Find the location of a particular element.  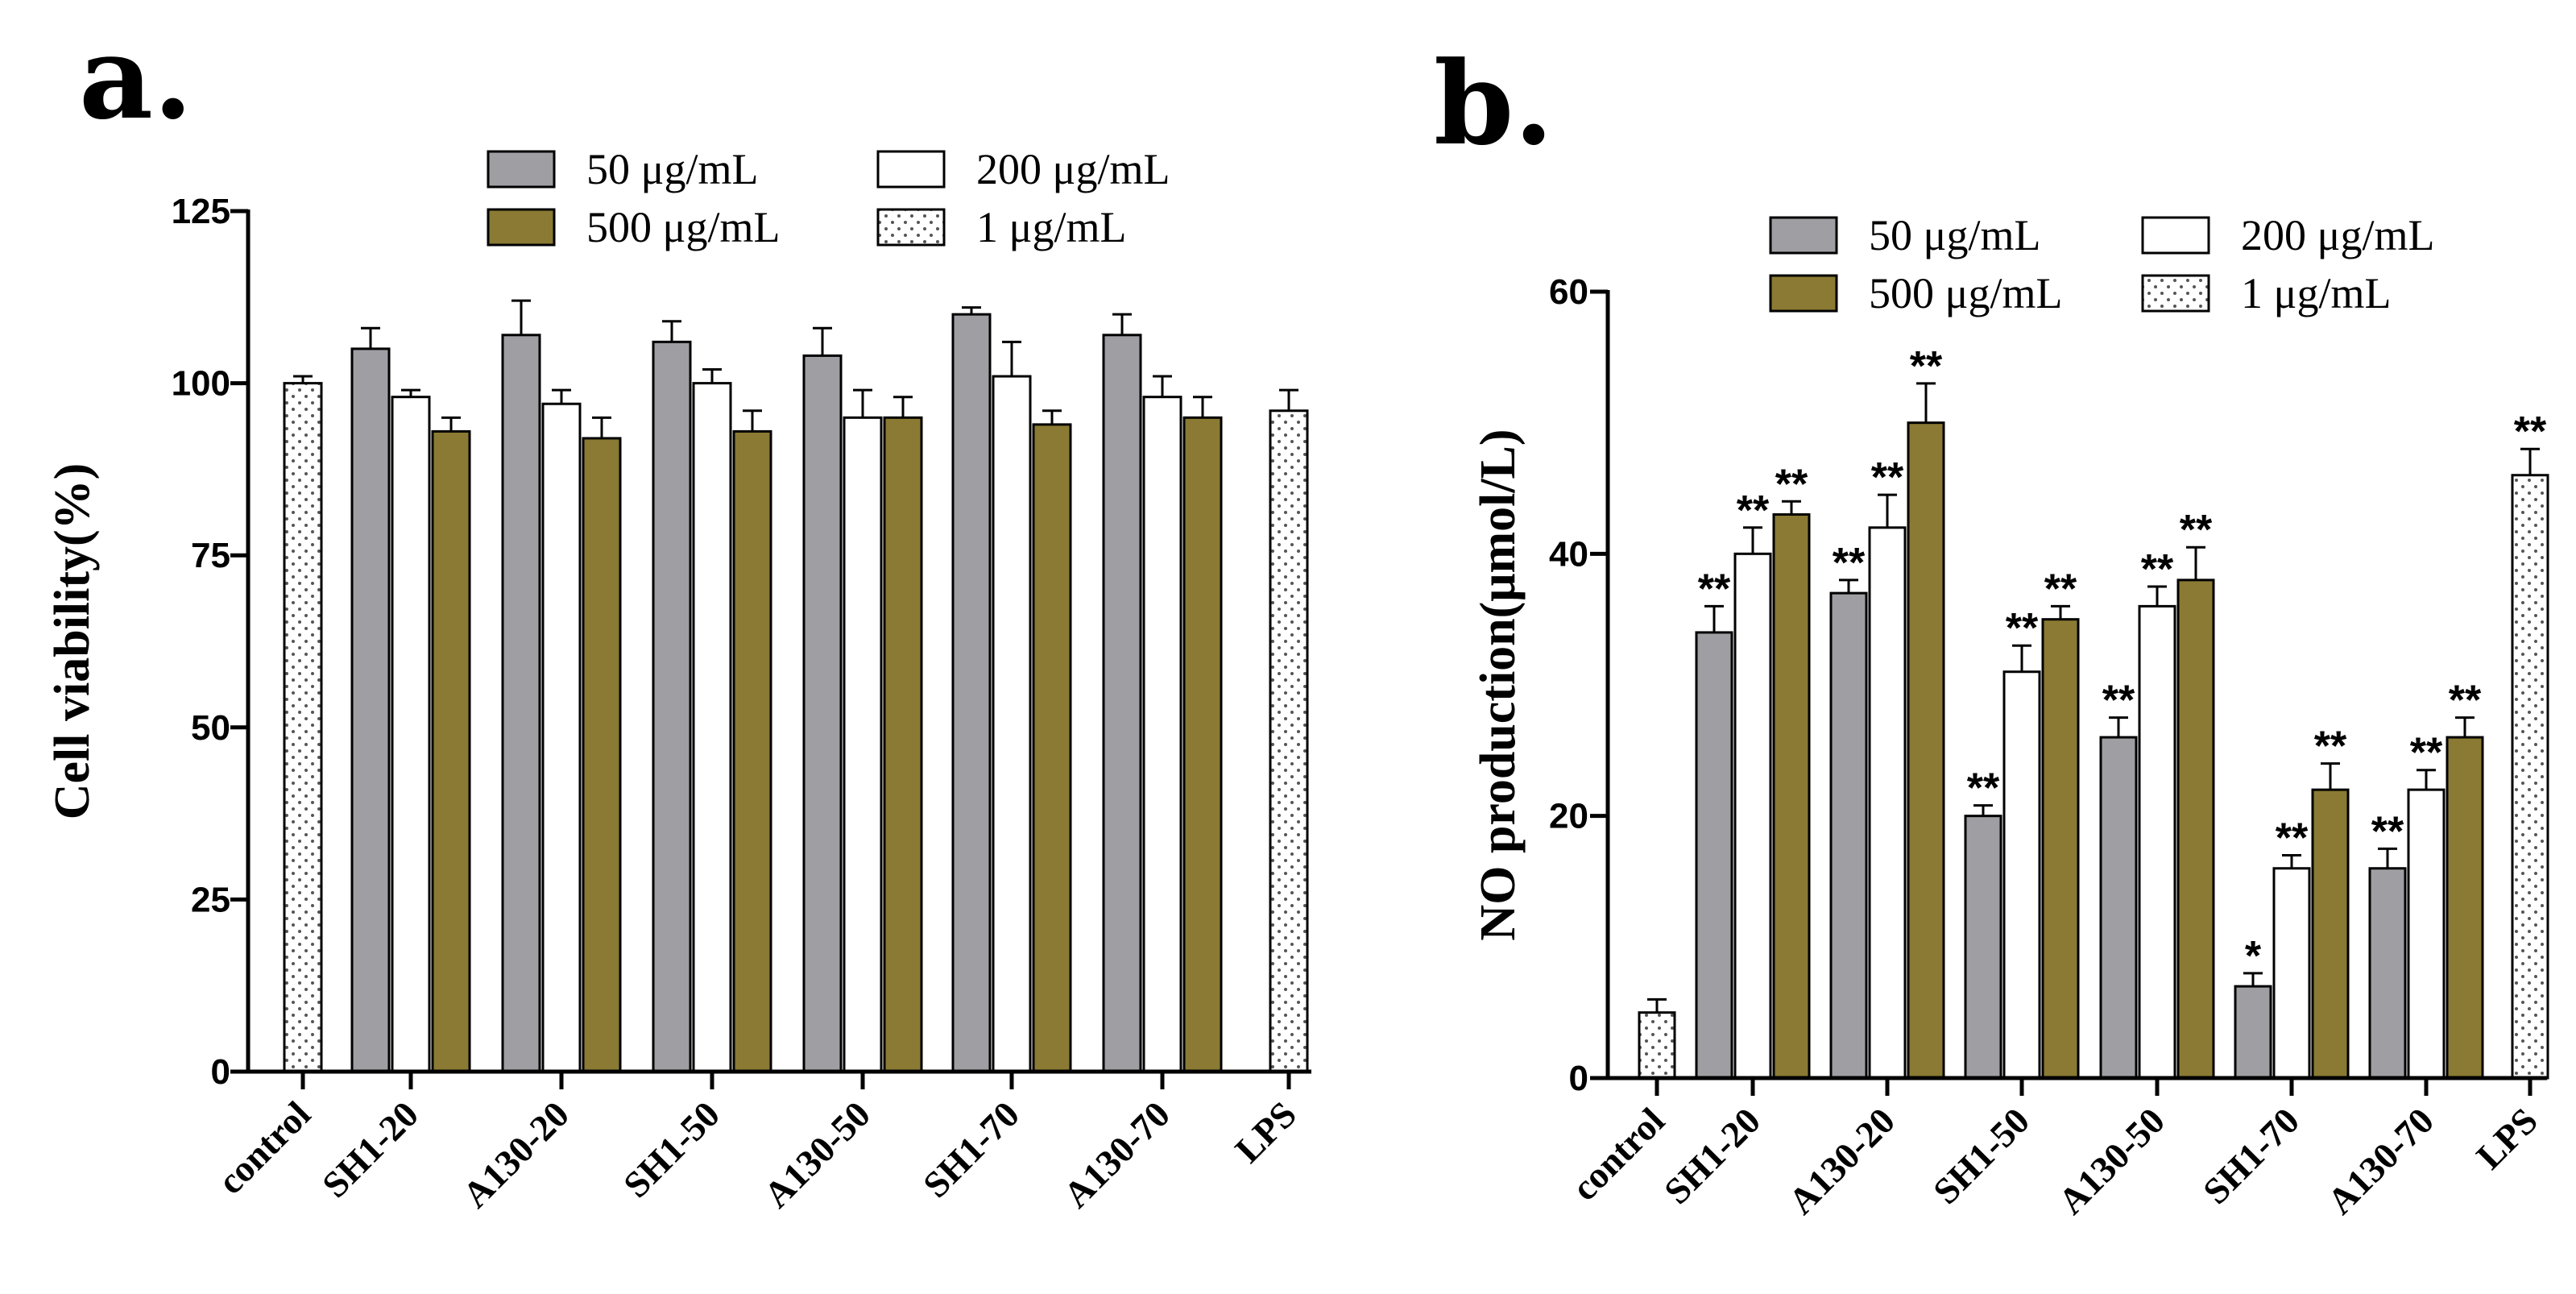

significance-a130-70-50-g-ml: ** is located at coordinates (2387, 831).